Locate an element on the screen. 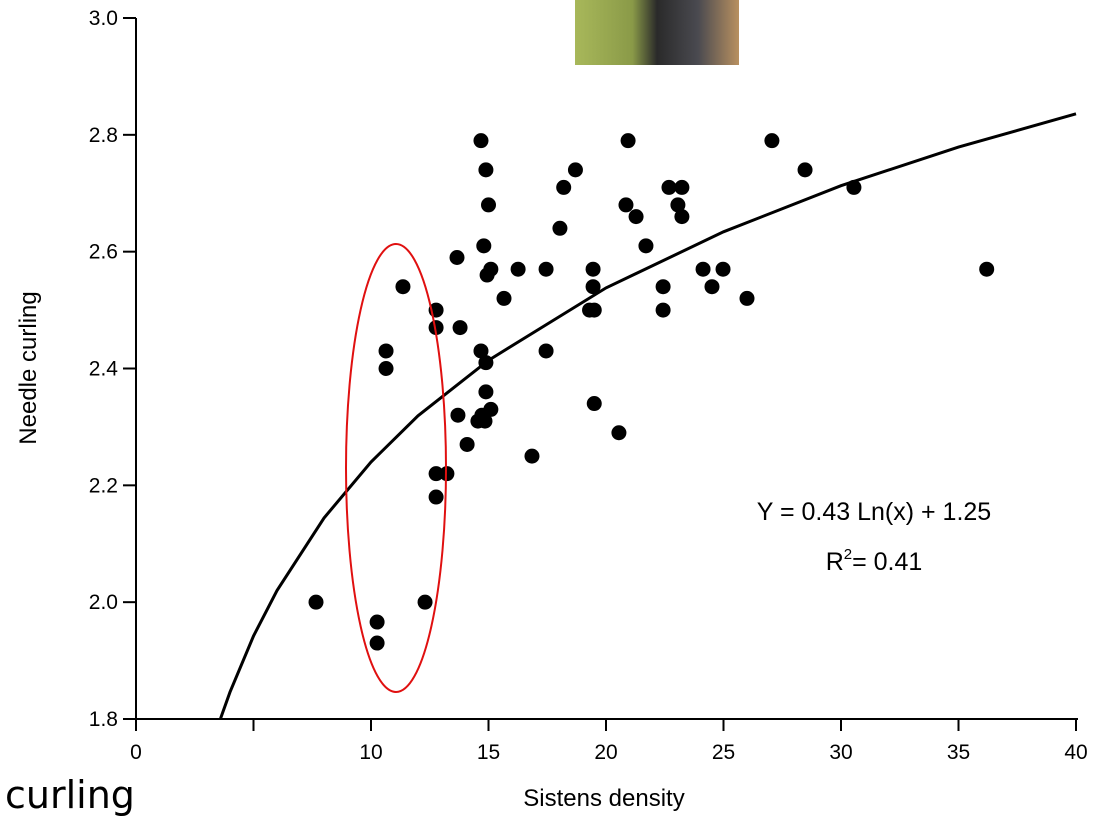 The image size is (1097, 825). x-tick-label: 15 is located at coordinates (488, 752).